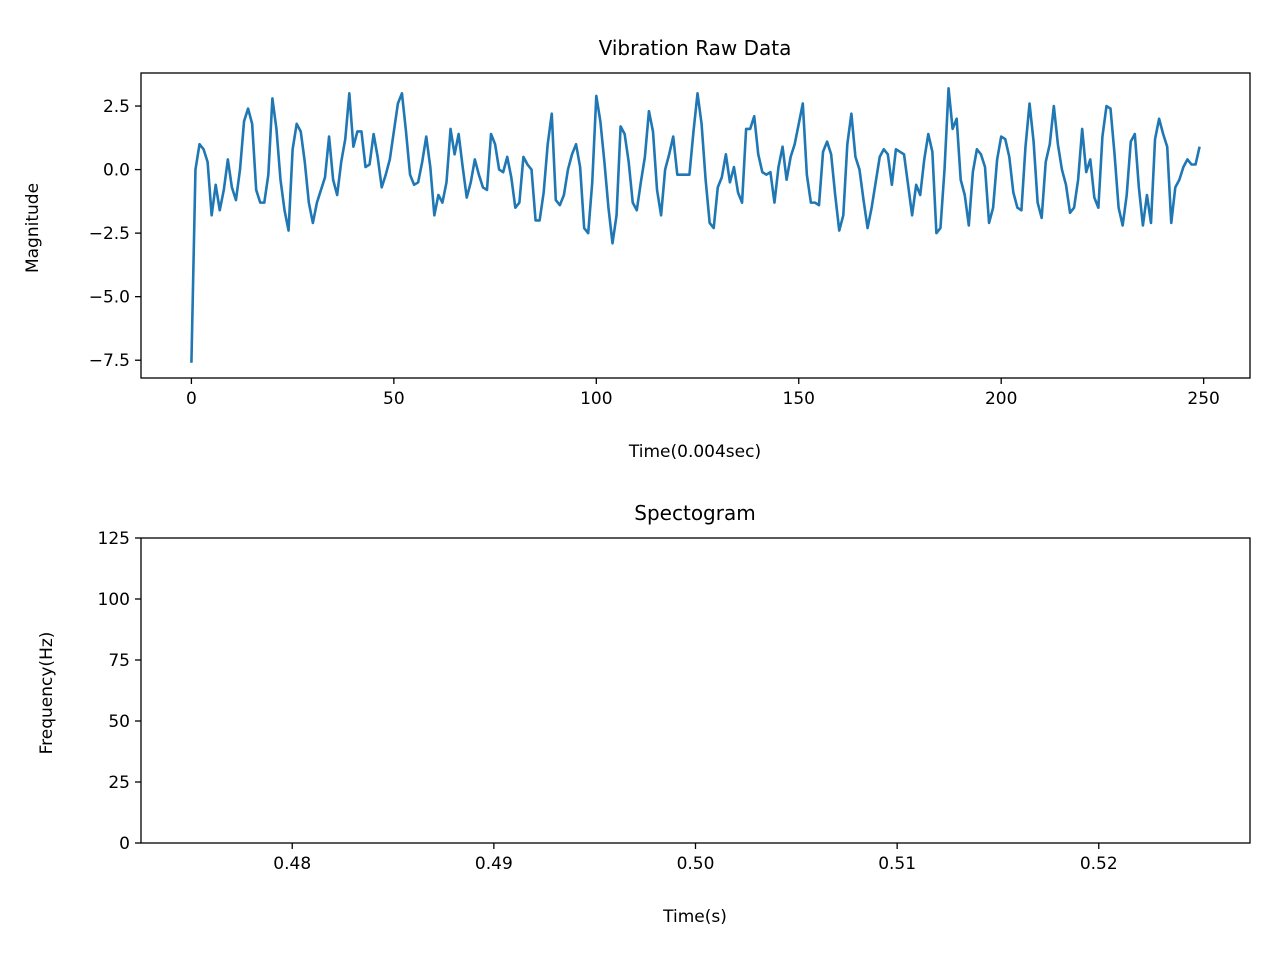 The height and width of the screenshot is (960, 1280). What do you see at coordinates (124, 844) in the screenshot?
I see `y-tick-label: 0` at bounding box center [124, 844].